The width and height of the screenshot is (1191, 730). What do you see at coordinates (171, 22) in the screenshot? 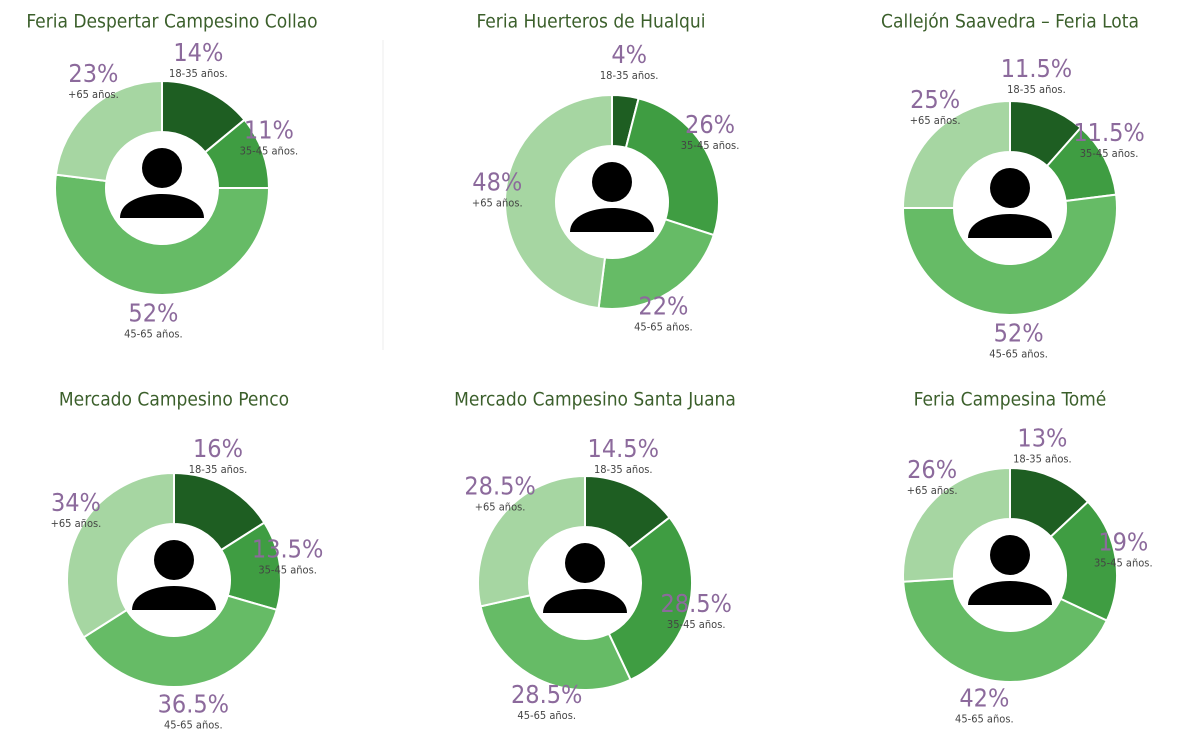
I see `chart-title: Feria Despertar Campesino Collao` at bounding box center [171, 22].